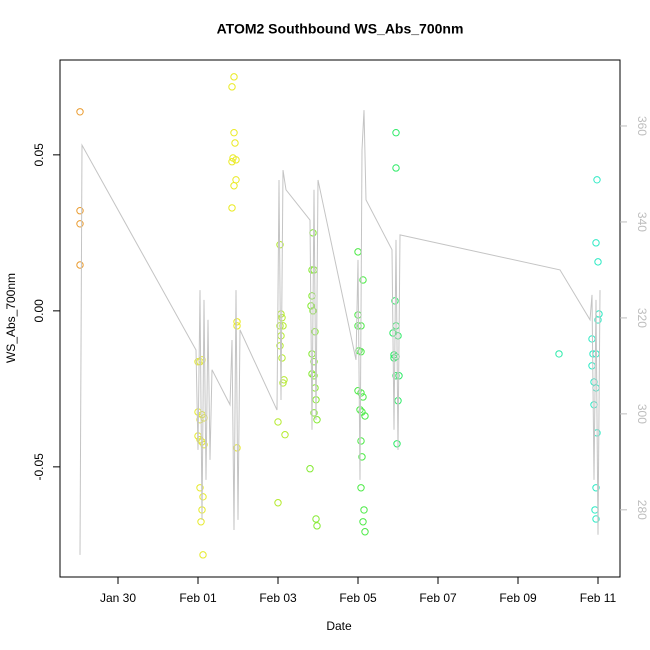 The image size is (650, 650). I want to click on x-tick-label: Feb 11, so click(598, 598).